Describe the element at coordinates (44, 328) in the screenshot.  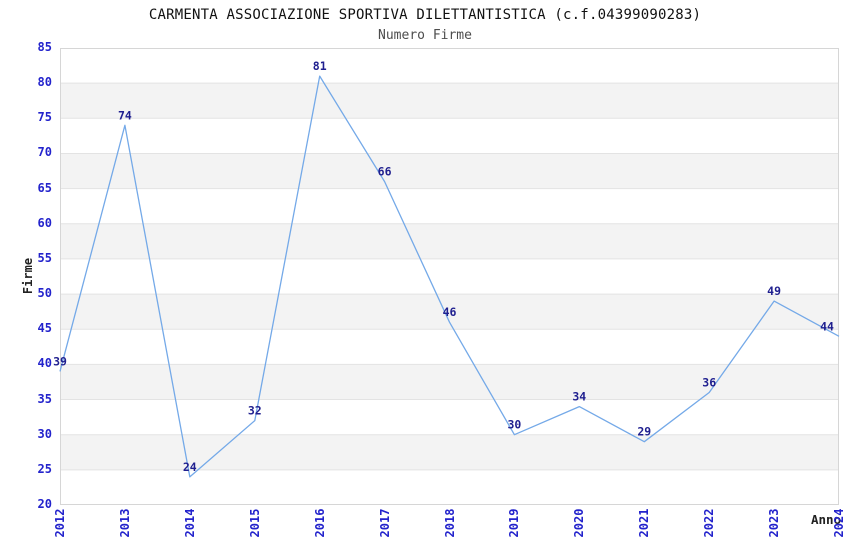
I see `y-tick-label: 45` at that location.